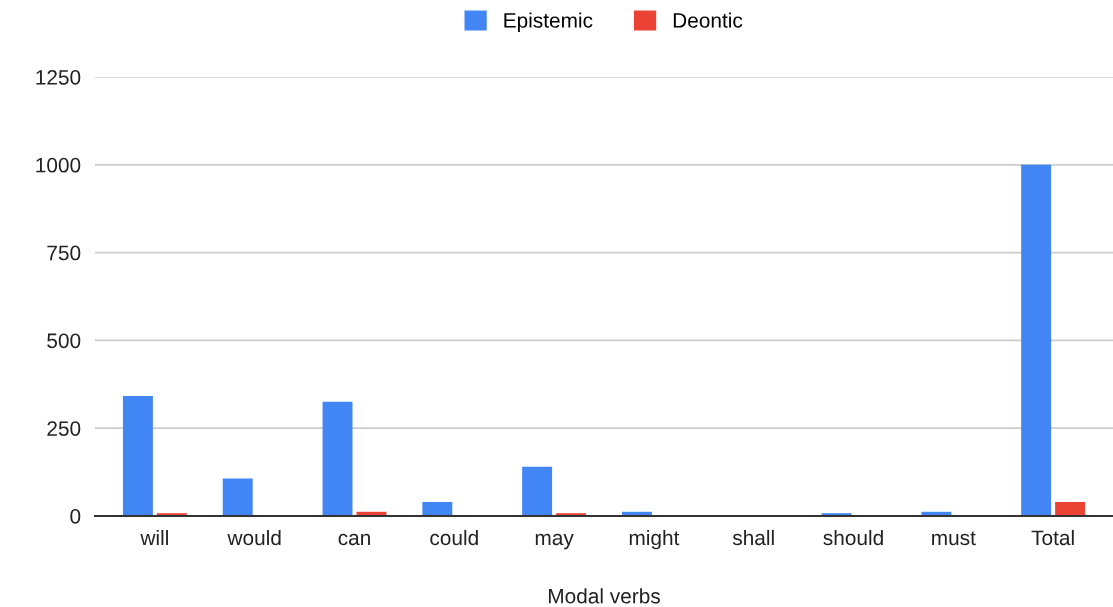 The image size is (1113, 607). Describe the element at coordinates (654, 539) in the screenshot. I see `x-tick-label: might` at that location.